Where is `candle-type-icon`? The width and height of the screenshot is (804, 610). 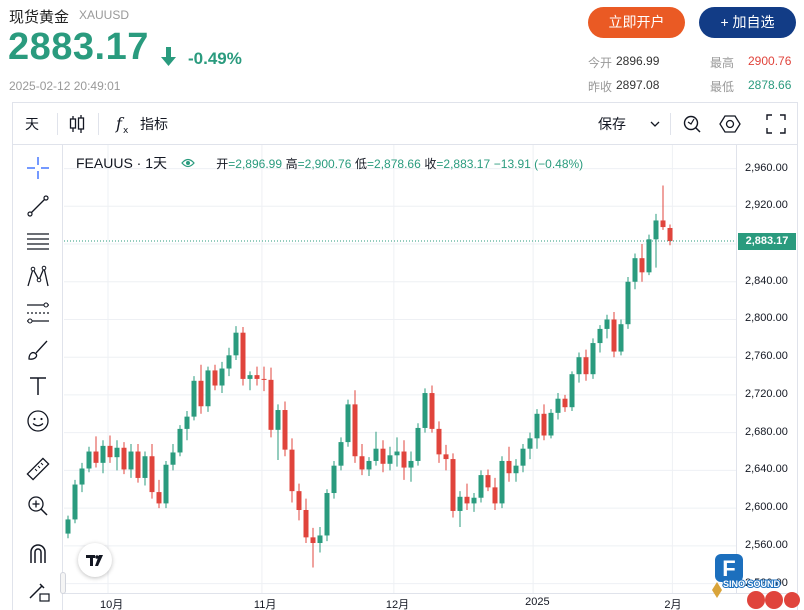 candle-type-icon is located at coordinates (77, 124).